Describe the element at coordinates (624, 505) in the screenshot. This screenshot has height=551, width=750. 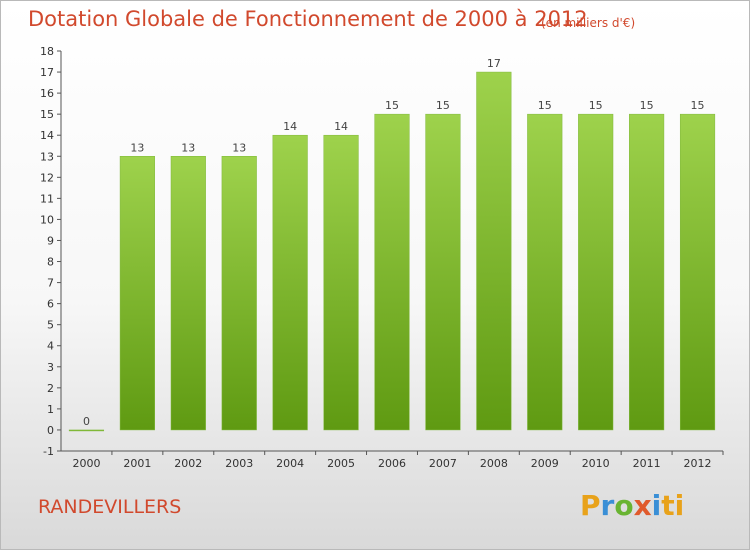
I see `logo-letter: o` at that location.